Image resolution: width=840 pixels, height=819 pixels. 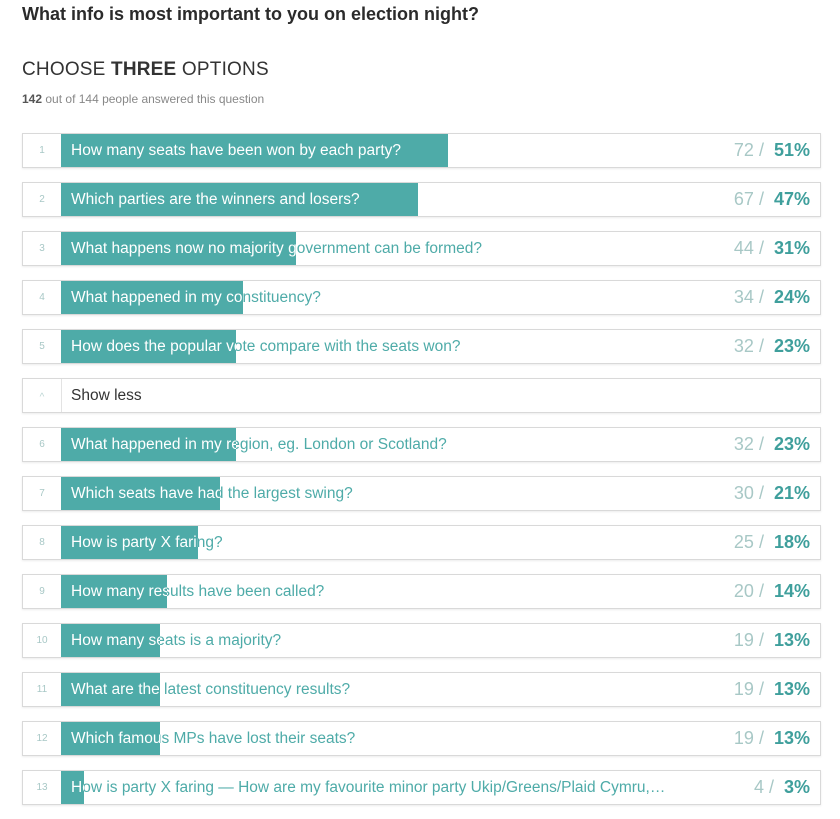 I want to click on result-votes: 32, so click(x=743, y=444).